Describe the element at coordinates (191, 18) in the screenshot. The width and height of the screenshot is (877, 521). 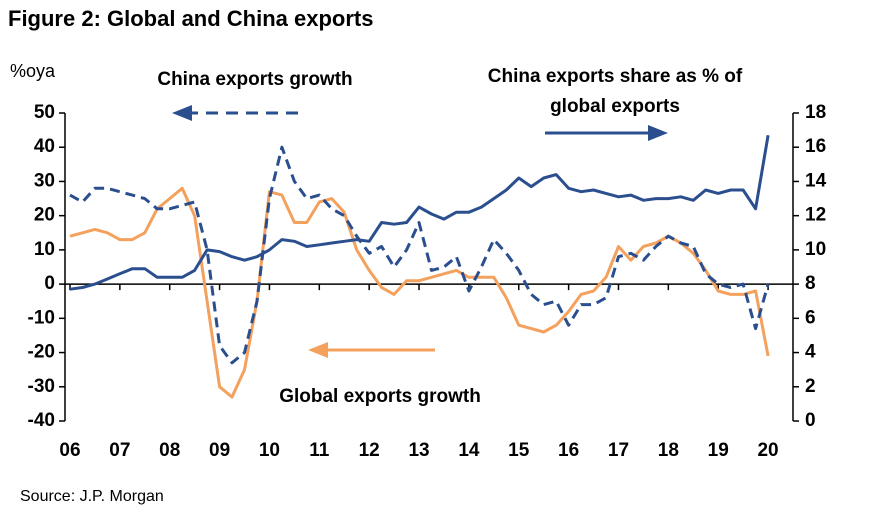
I see `chart-title: Figure 2: Global and China exports` at that location.